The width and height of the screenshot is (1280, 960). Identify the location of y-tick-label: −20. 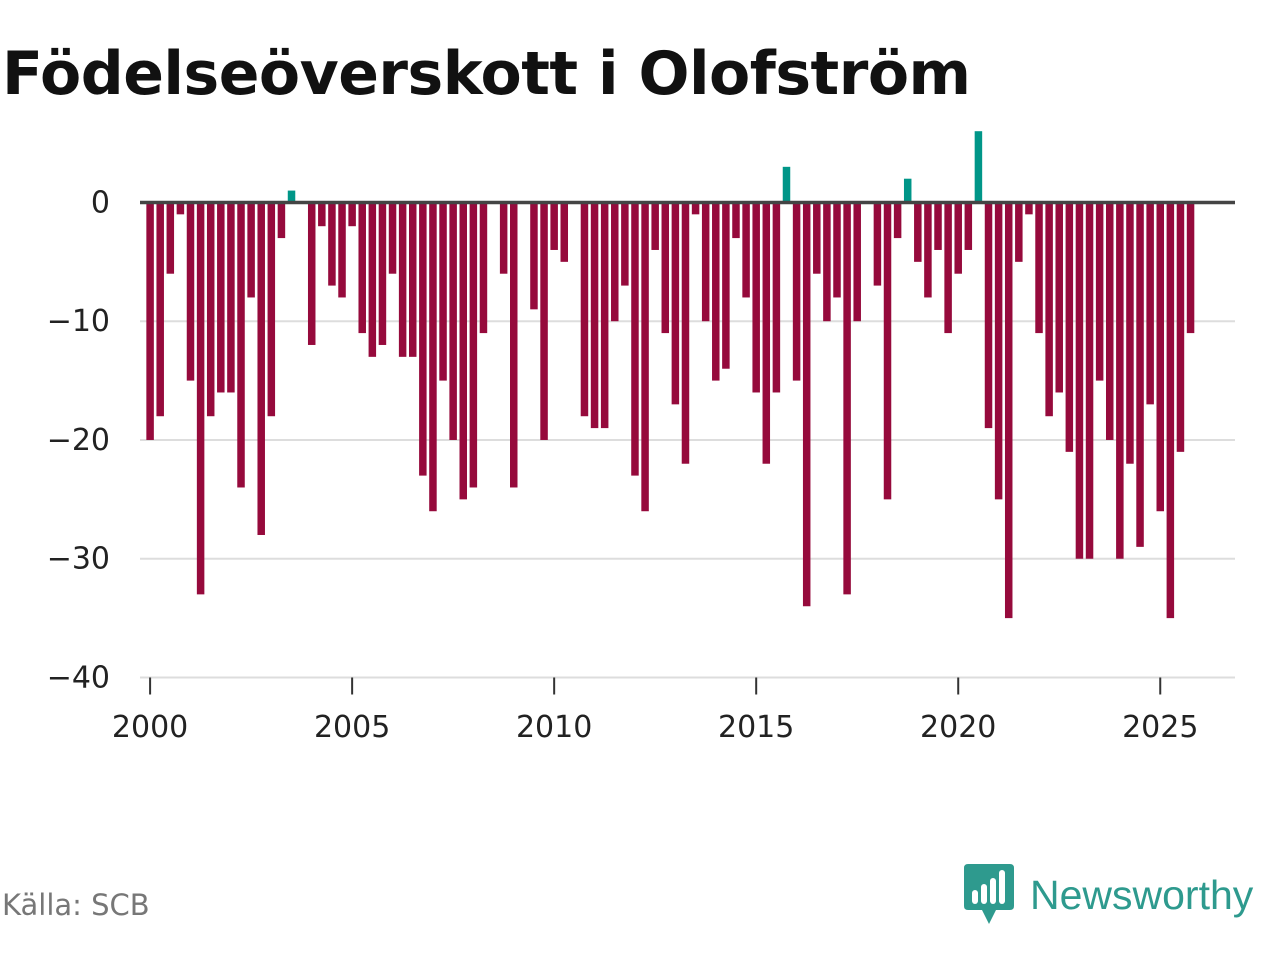
(78, 440).